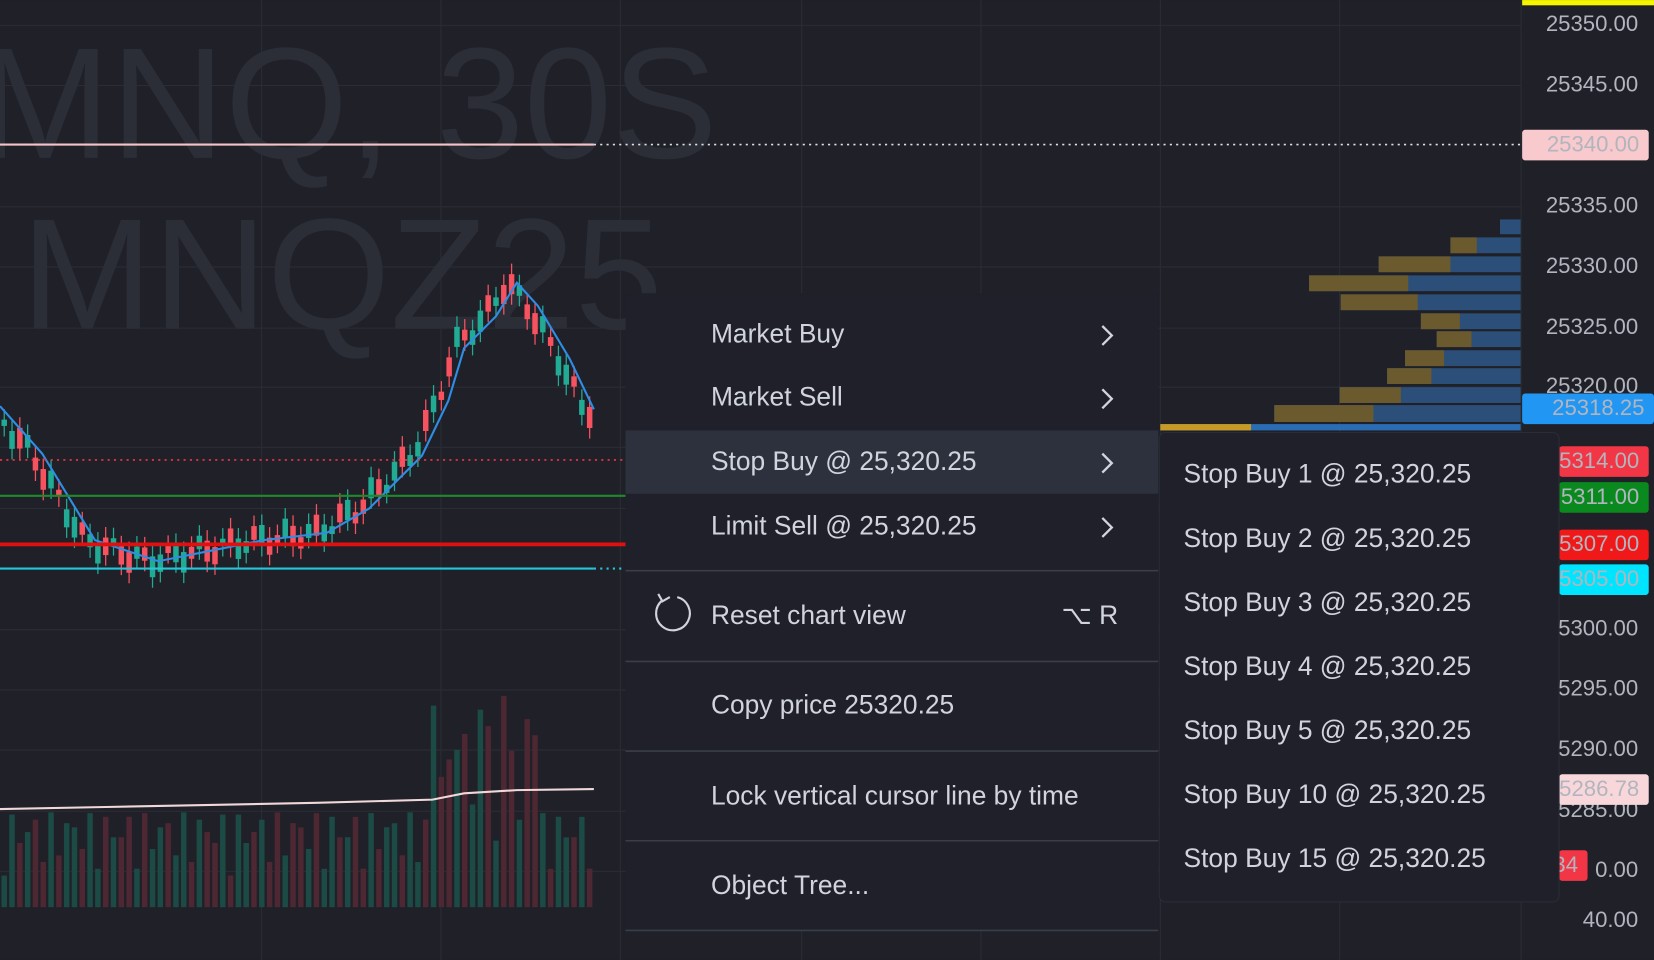 The image size is (1654, 960). Describe the element at coordinates (1599, 578) in the screenshot. I see `price-tag-label: 5305.00` at that location.